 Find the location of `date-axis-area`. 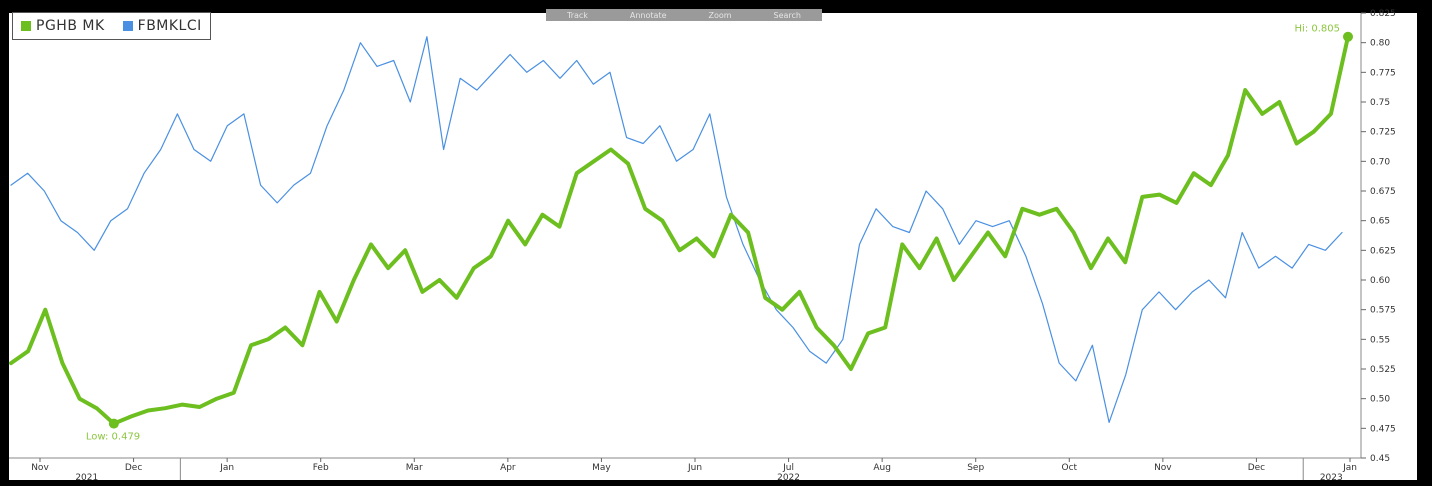

date-axis-area is located at coordinates (685, 469).